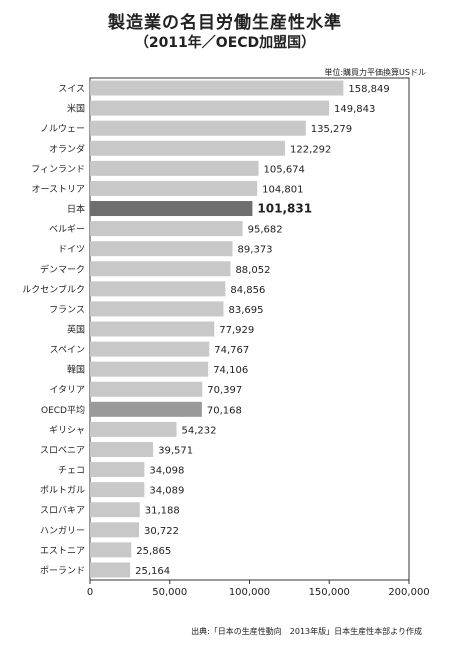 This screenshot has height=651, width=450. I want to click on x-tick-label-1: 50,000, so click(169, 592).